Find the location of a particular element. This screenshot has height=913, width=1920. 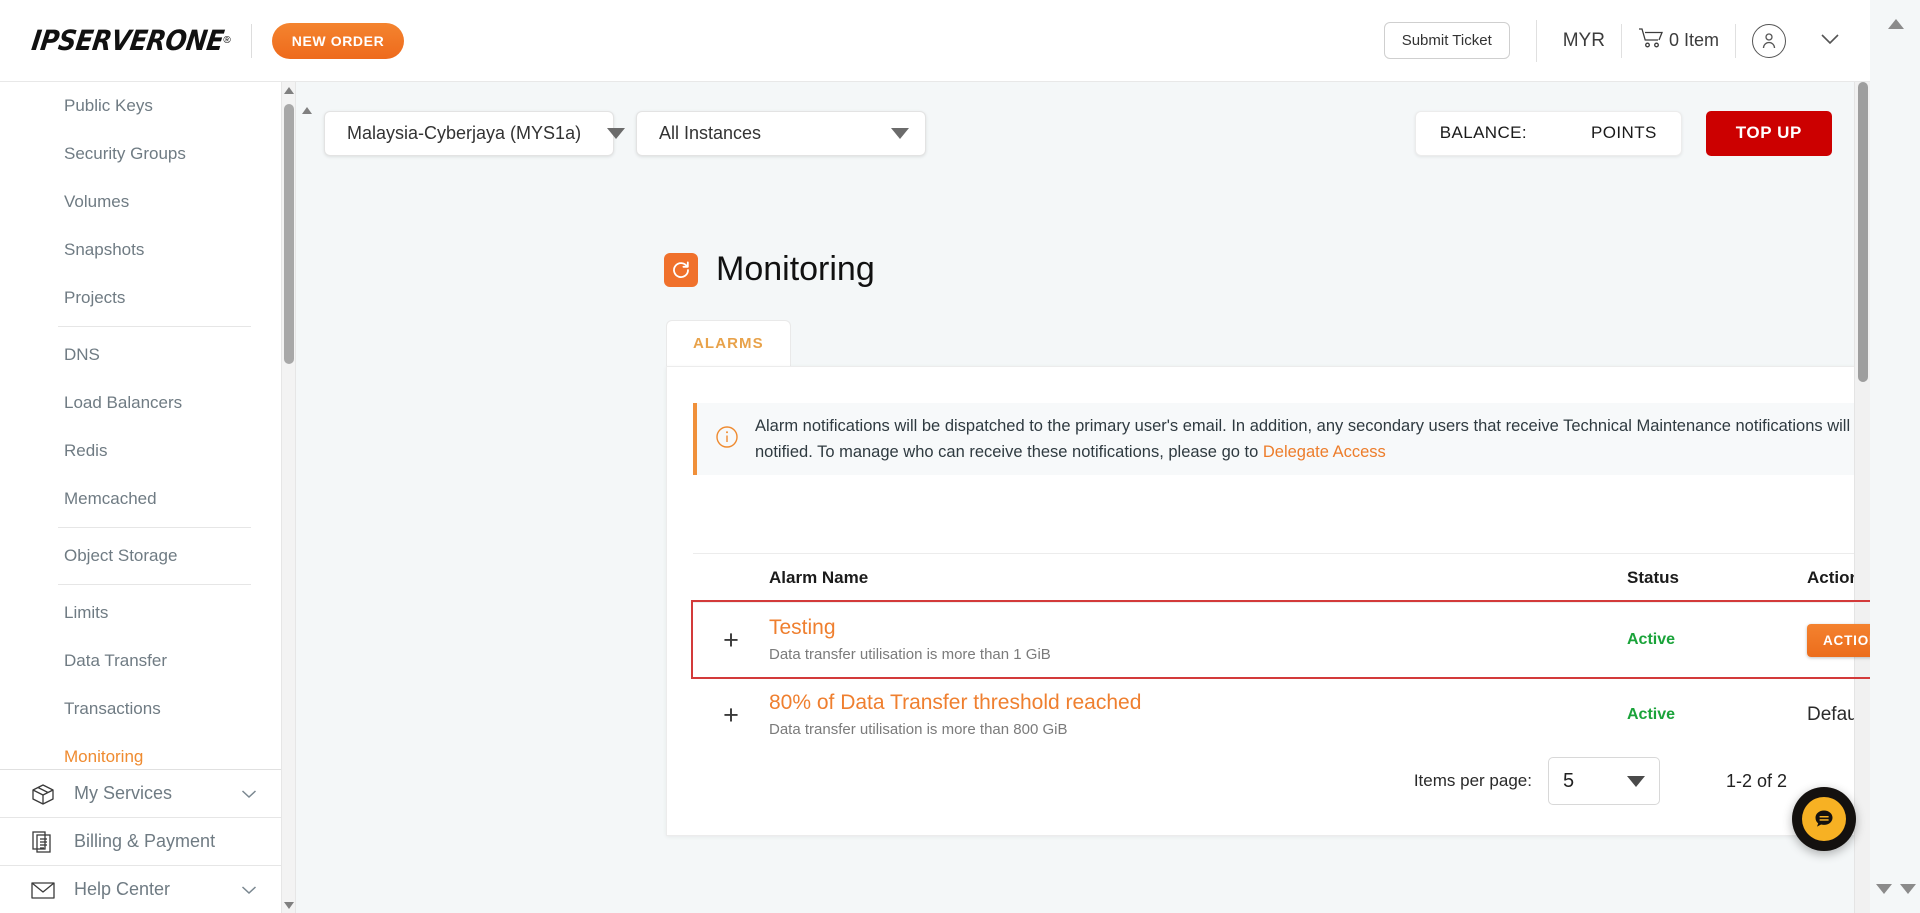

sidebar-item-label: Object Storage is located at coordinates (121, 555).